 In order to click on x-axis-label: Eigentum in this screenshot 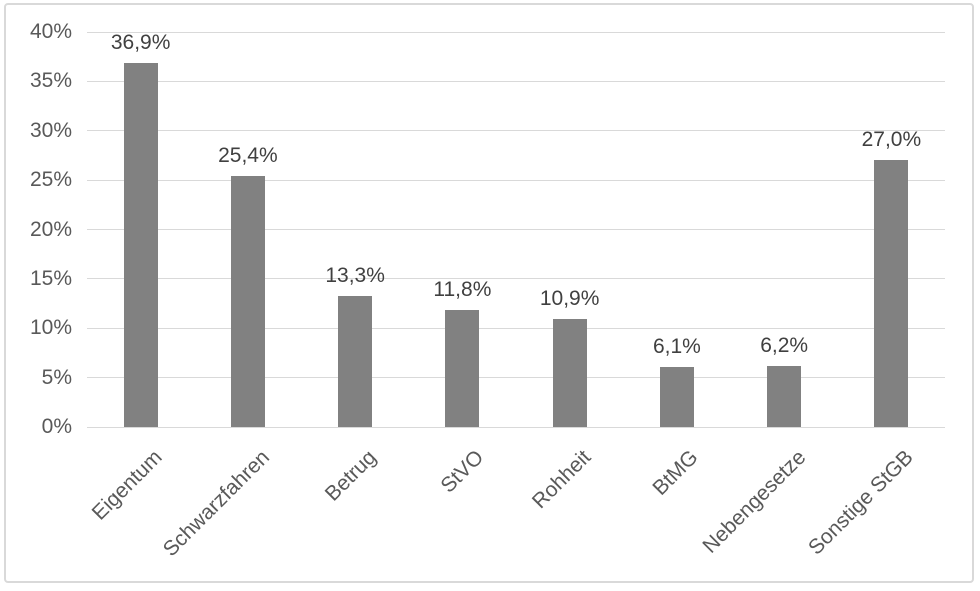, I will do `click(127, 485)`.